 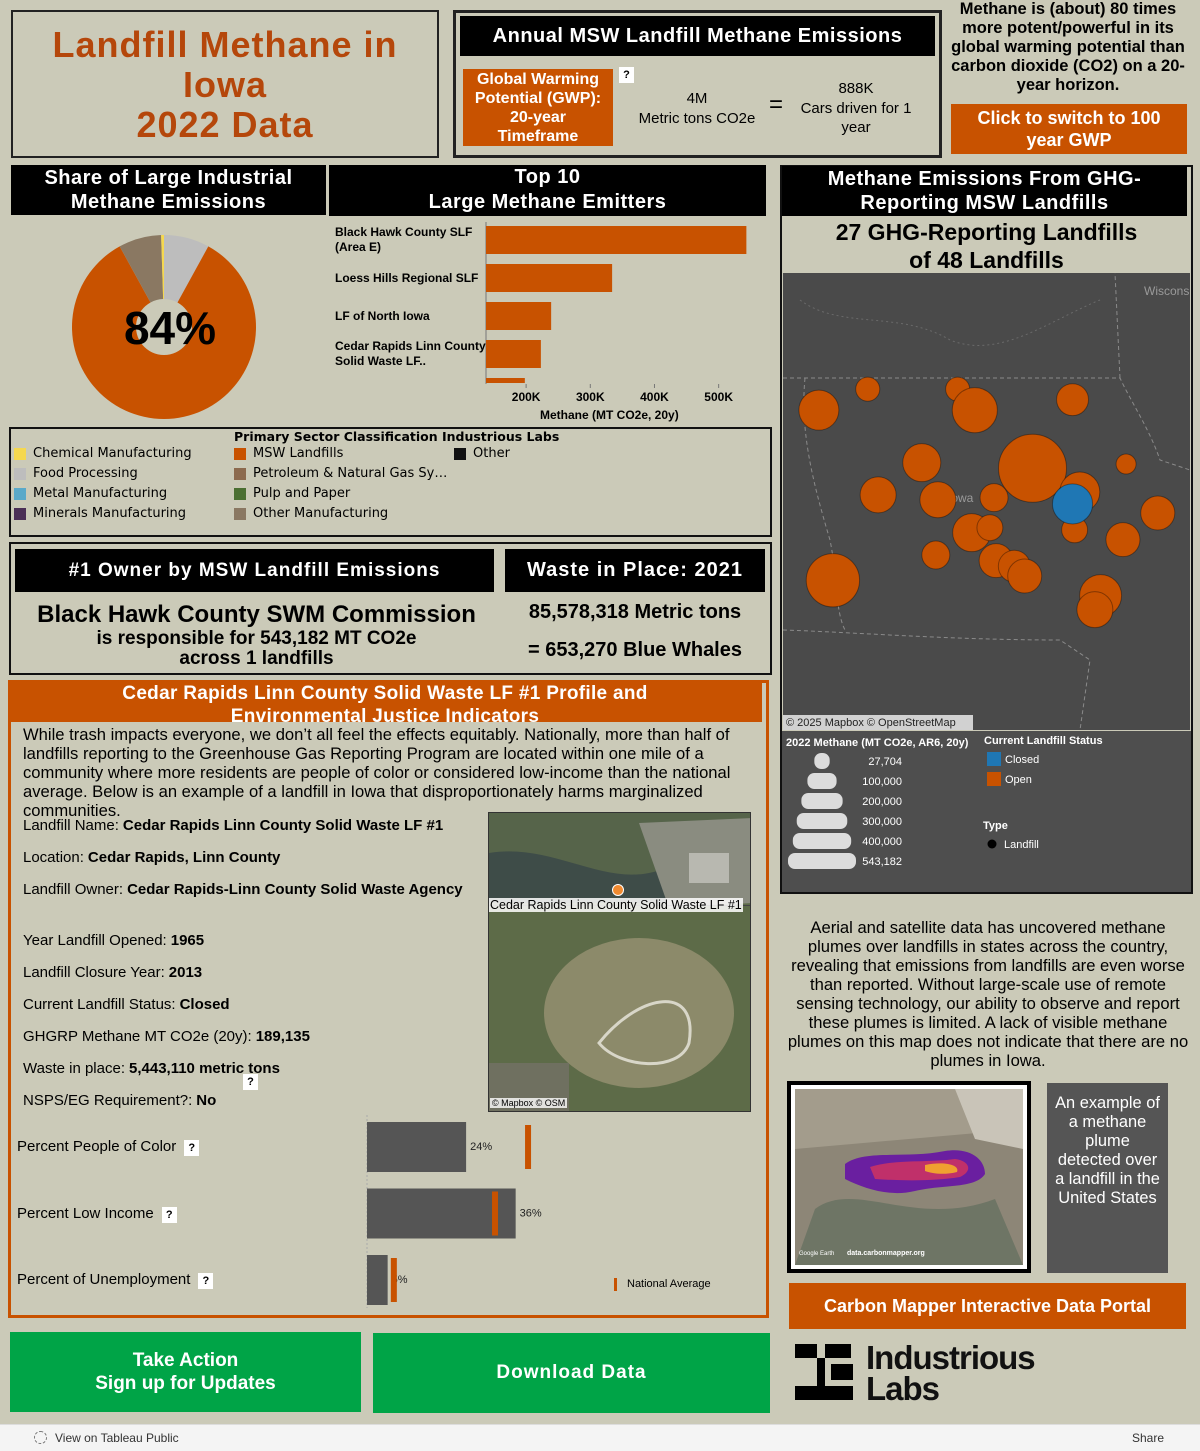 I want to click on ej-category: Percent People of Color?, so click(x=108, y=1147).